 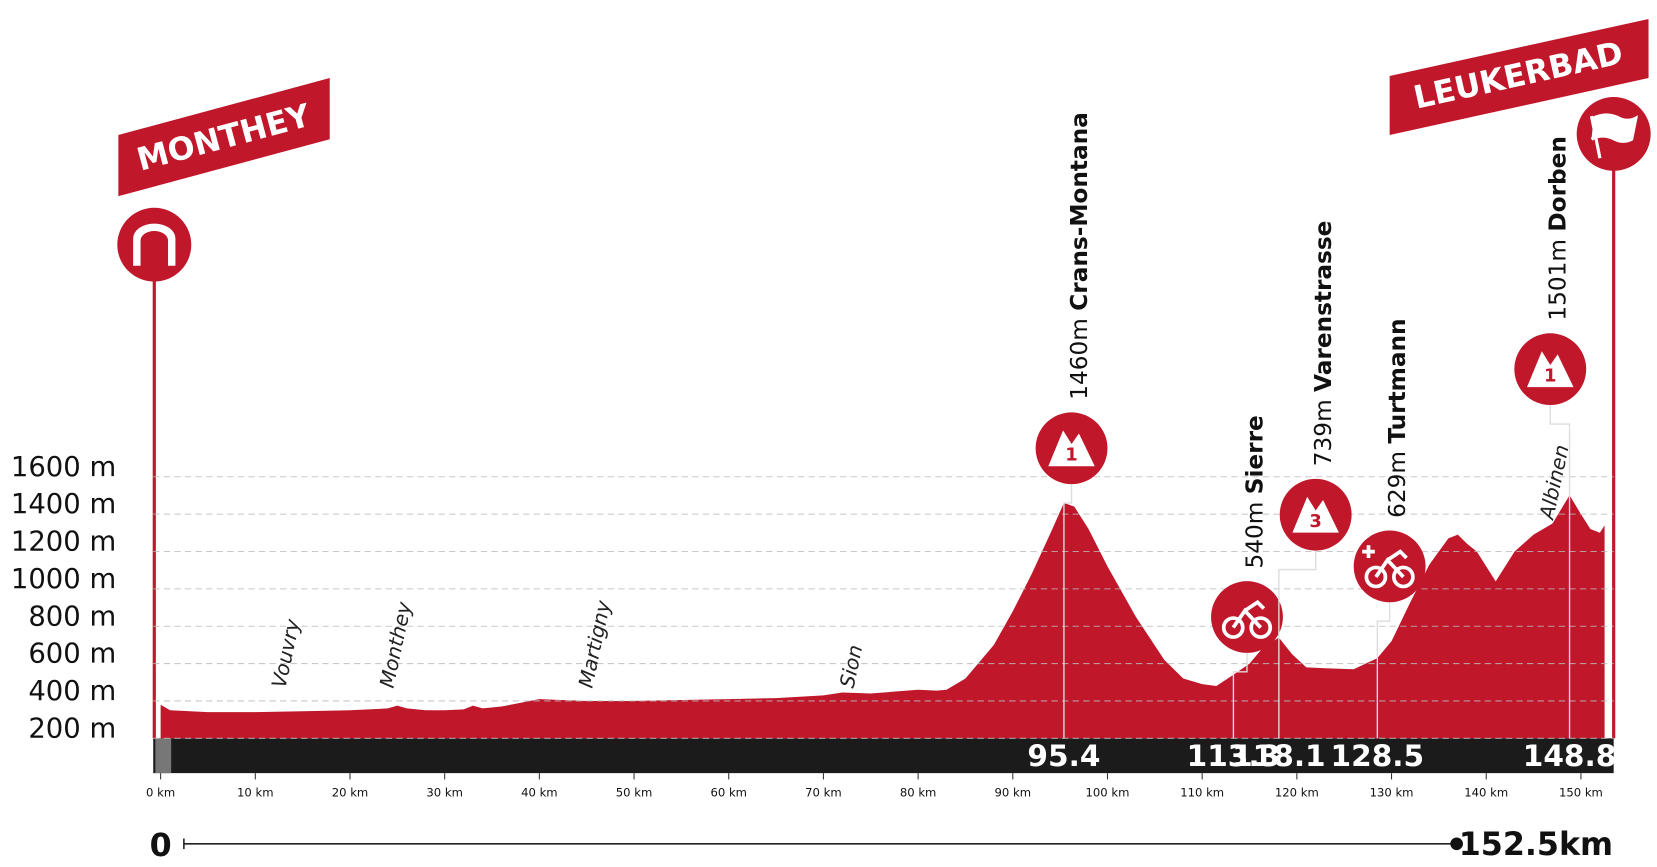 I want to click on climb-category: 3, so click(x=1315, y=521).